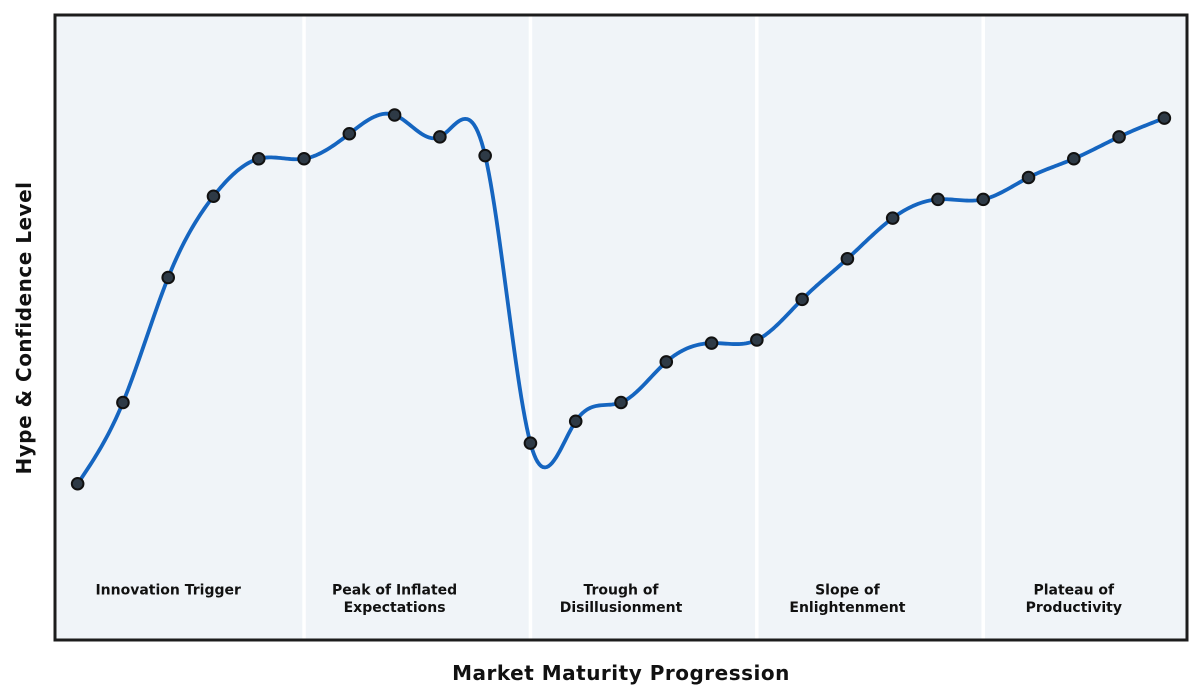 Image resolution: width=1200 pixels, height=700 pixels. Describe the element at coordinates (1074, 600) in the screenshot. I see `phase-label: Plateau of Productivity` at that location.